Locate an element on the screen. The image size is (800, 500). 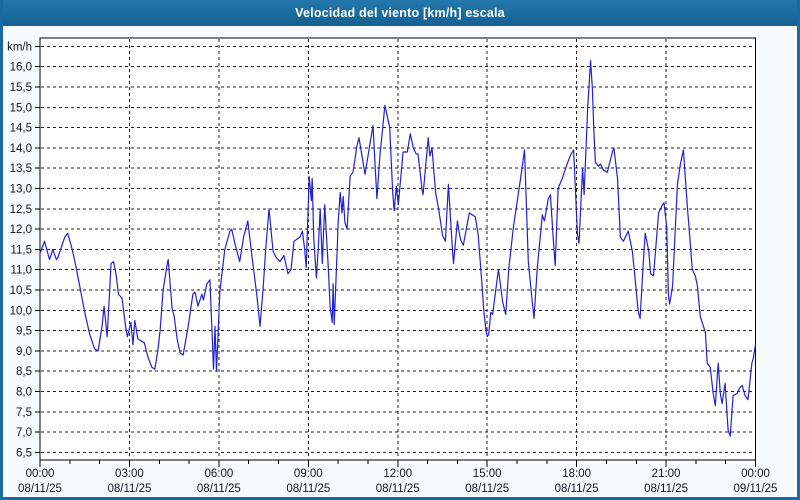
y-tick-label: 14,0 is located at coordinates (21, 149).